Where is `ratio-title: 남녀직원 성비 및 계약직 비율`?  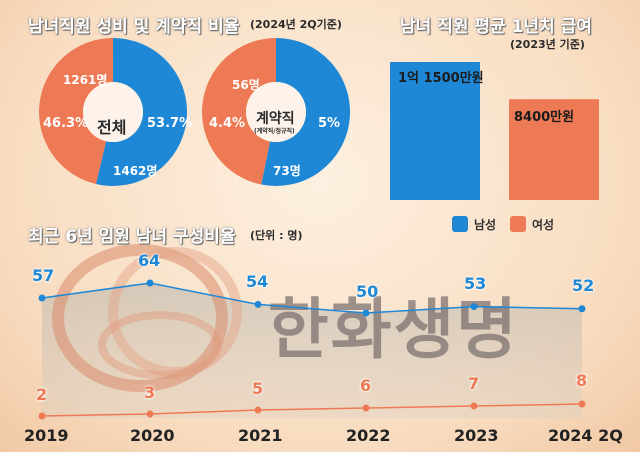 ratio-title: 남녀직원 성비 및 계약직 비율 is located at coordinates (134, 27).